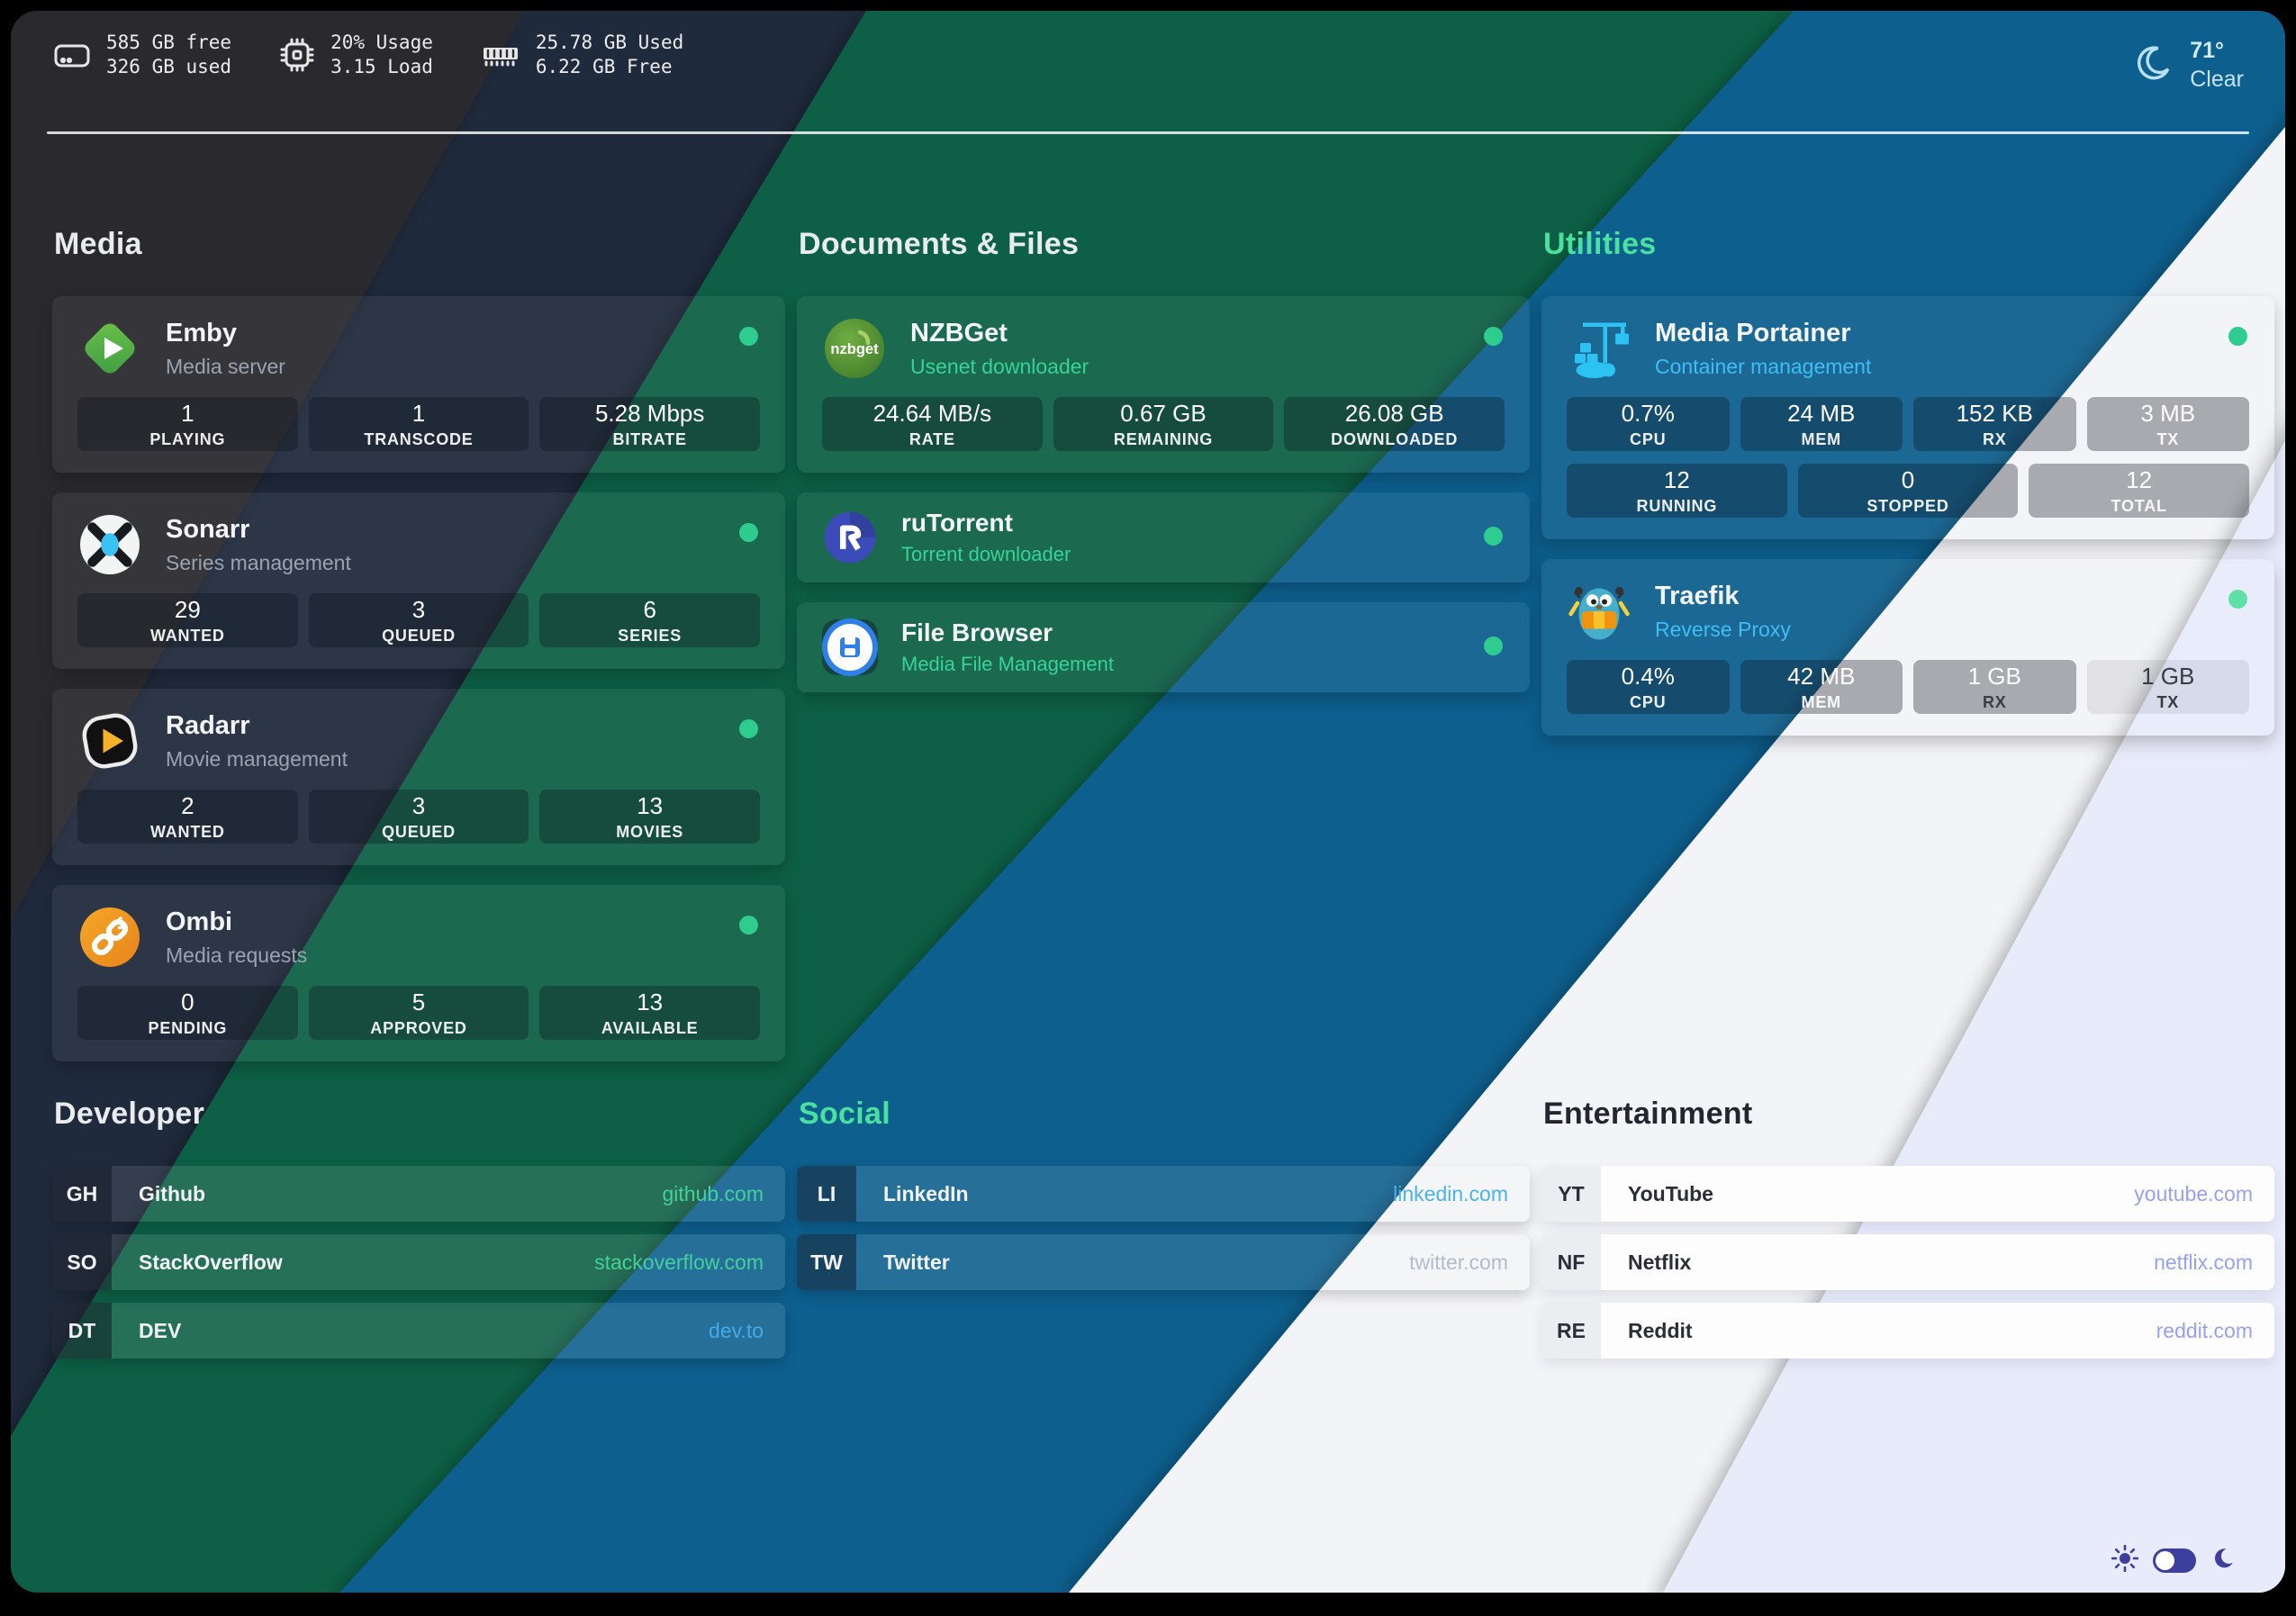 This screenshot has height=1616, width=2296. I want to click on theme-toggle, so click(2174, 1560).